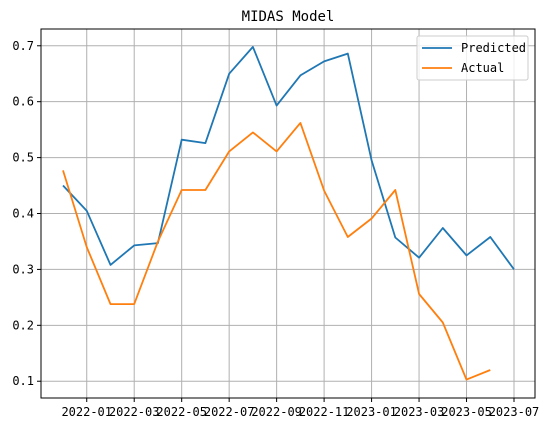  I want to click on legend: Predicted Actual, so click(472, 58).